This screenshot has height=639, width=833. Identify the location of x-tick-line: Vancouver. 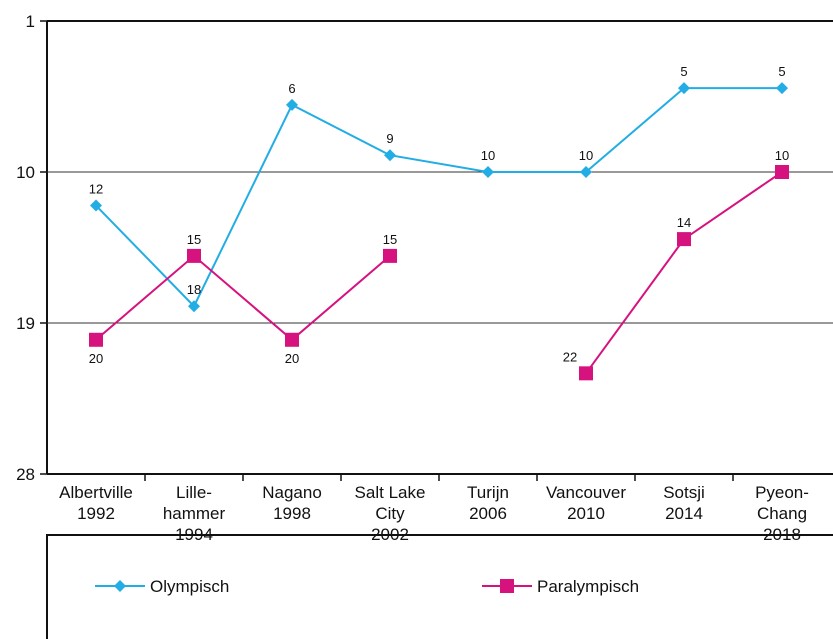
(586, 492).